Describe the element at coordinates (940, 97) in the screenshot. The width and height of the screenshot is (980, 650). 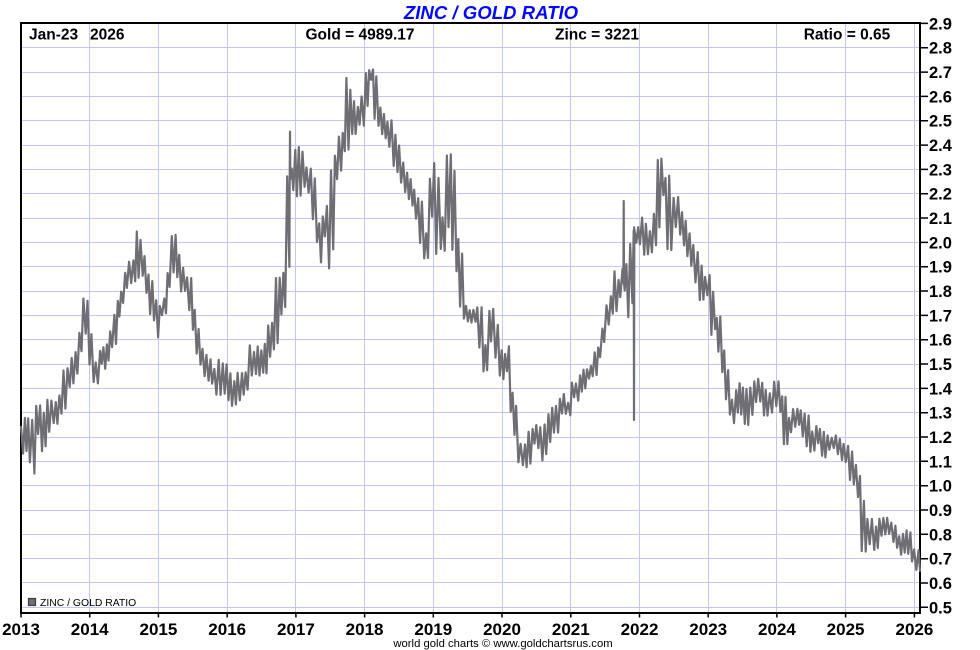
I see `svg-text: 2.6` at that location.